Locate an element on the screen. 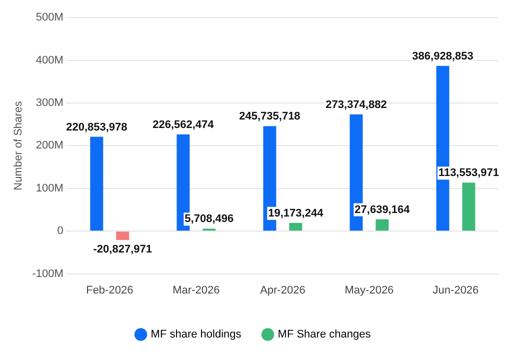  y-tick-label: -100M is located at coordinates (48, 274).